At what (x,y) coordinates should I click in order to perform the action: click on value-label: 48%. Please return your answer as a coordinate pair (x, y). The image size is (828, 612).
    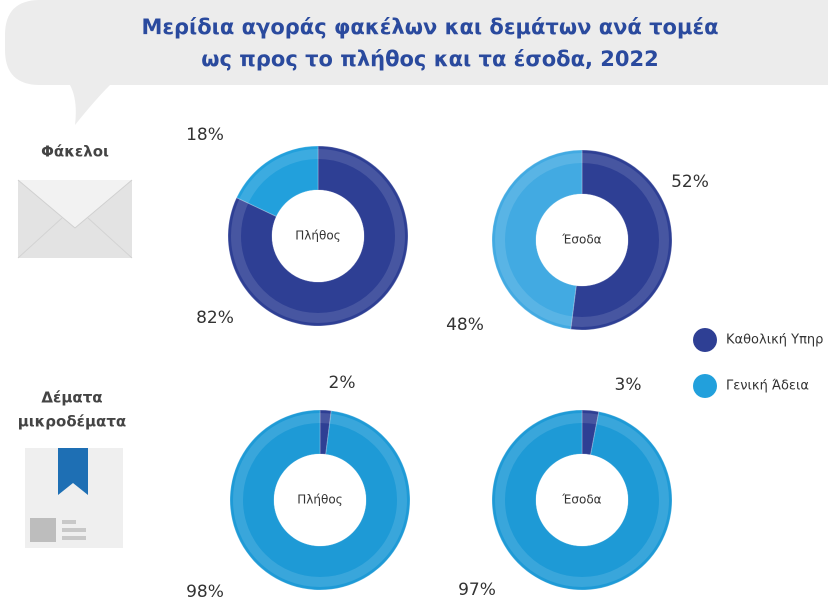
    Looking at the image, I should click on (465, 325).